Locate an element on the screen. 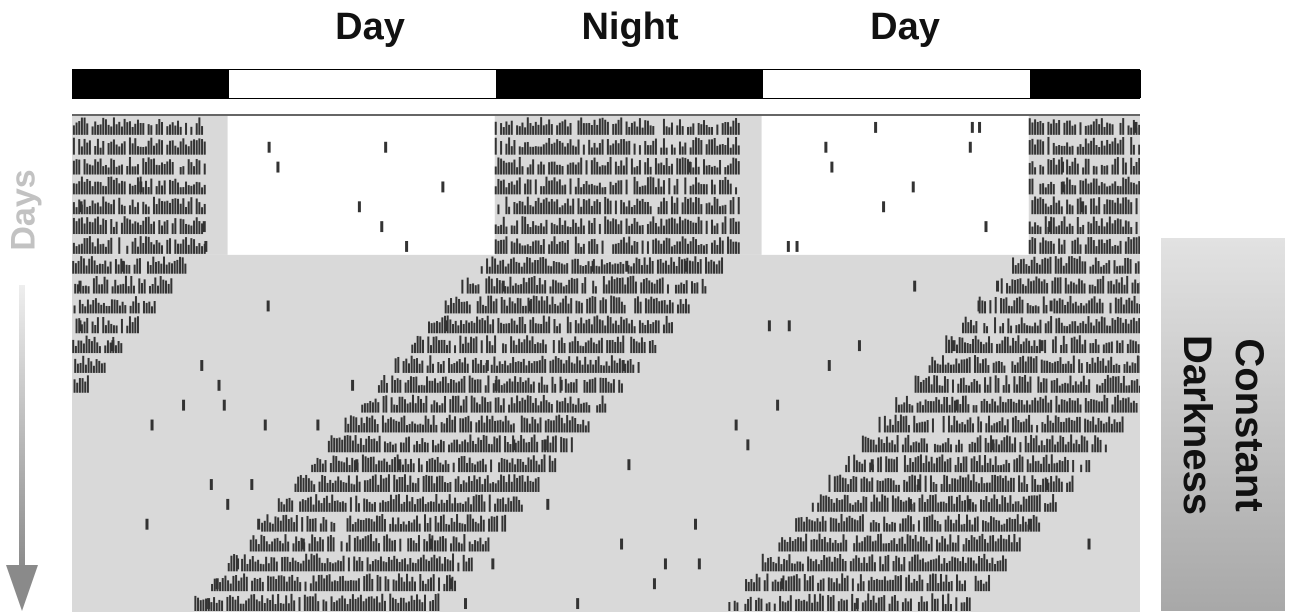 This screenshot has height=615, width=1289. days-axis-text: Days is located at coordinates (23, 210).